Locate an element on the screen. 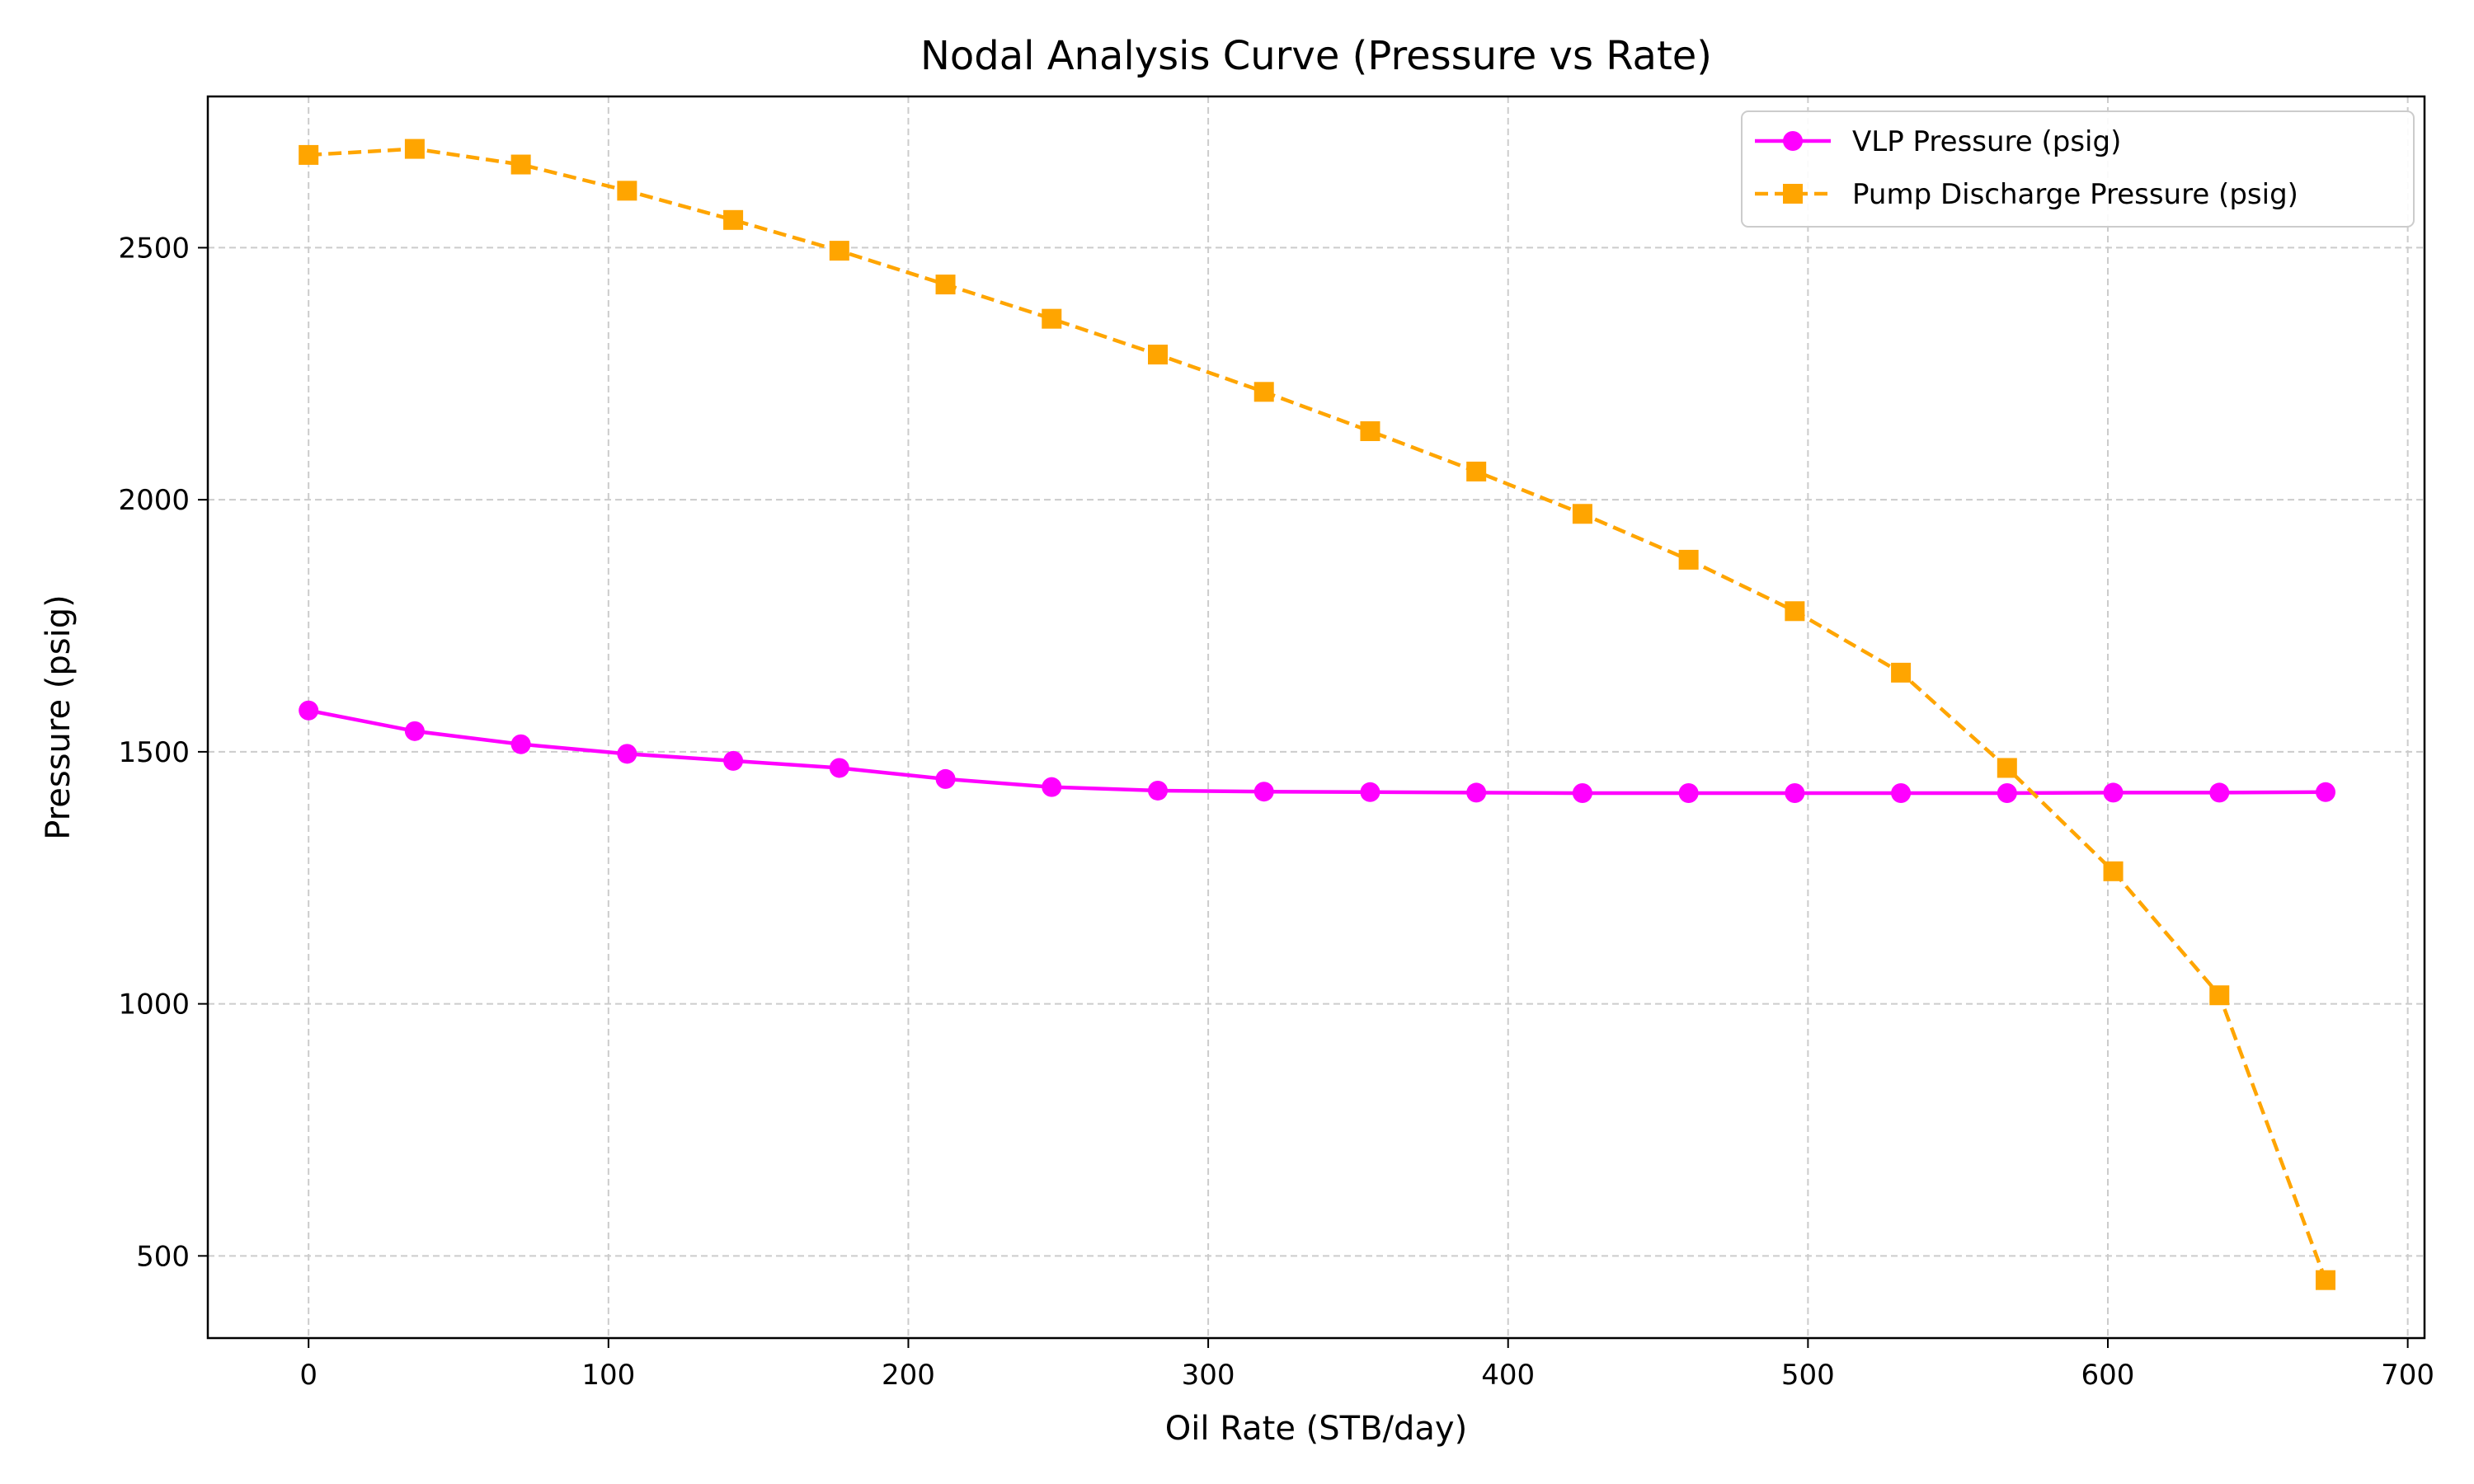  x-tick-label: 0 is located at coordinates (308, 1375).